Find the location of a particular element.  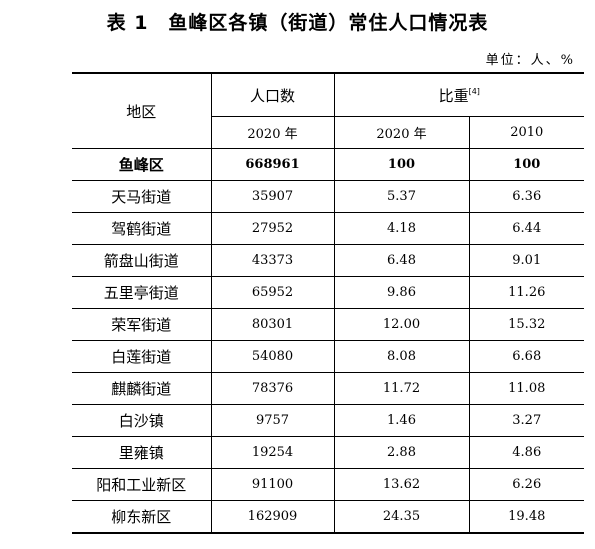

table-row: 里雍镇 19254 2.88 4.86 is located at coordinates (328, 452).